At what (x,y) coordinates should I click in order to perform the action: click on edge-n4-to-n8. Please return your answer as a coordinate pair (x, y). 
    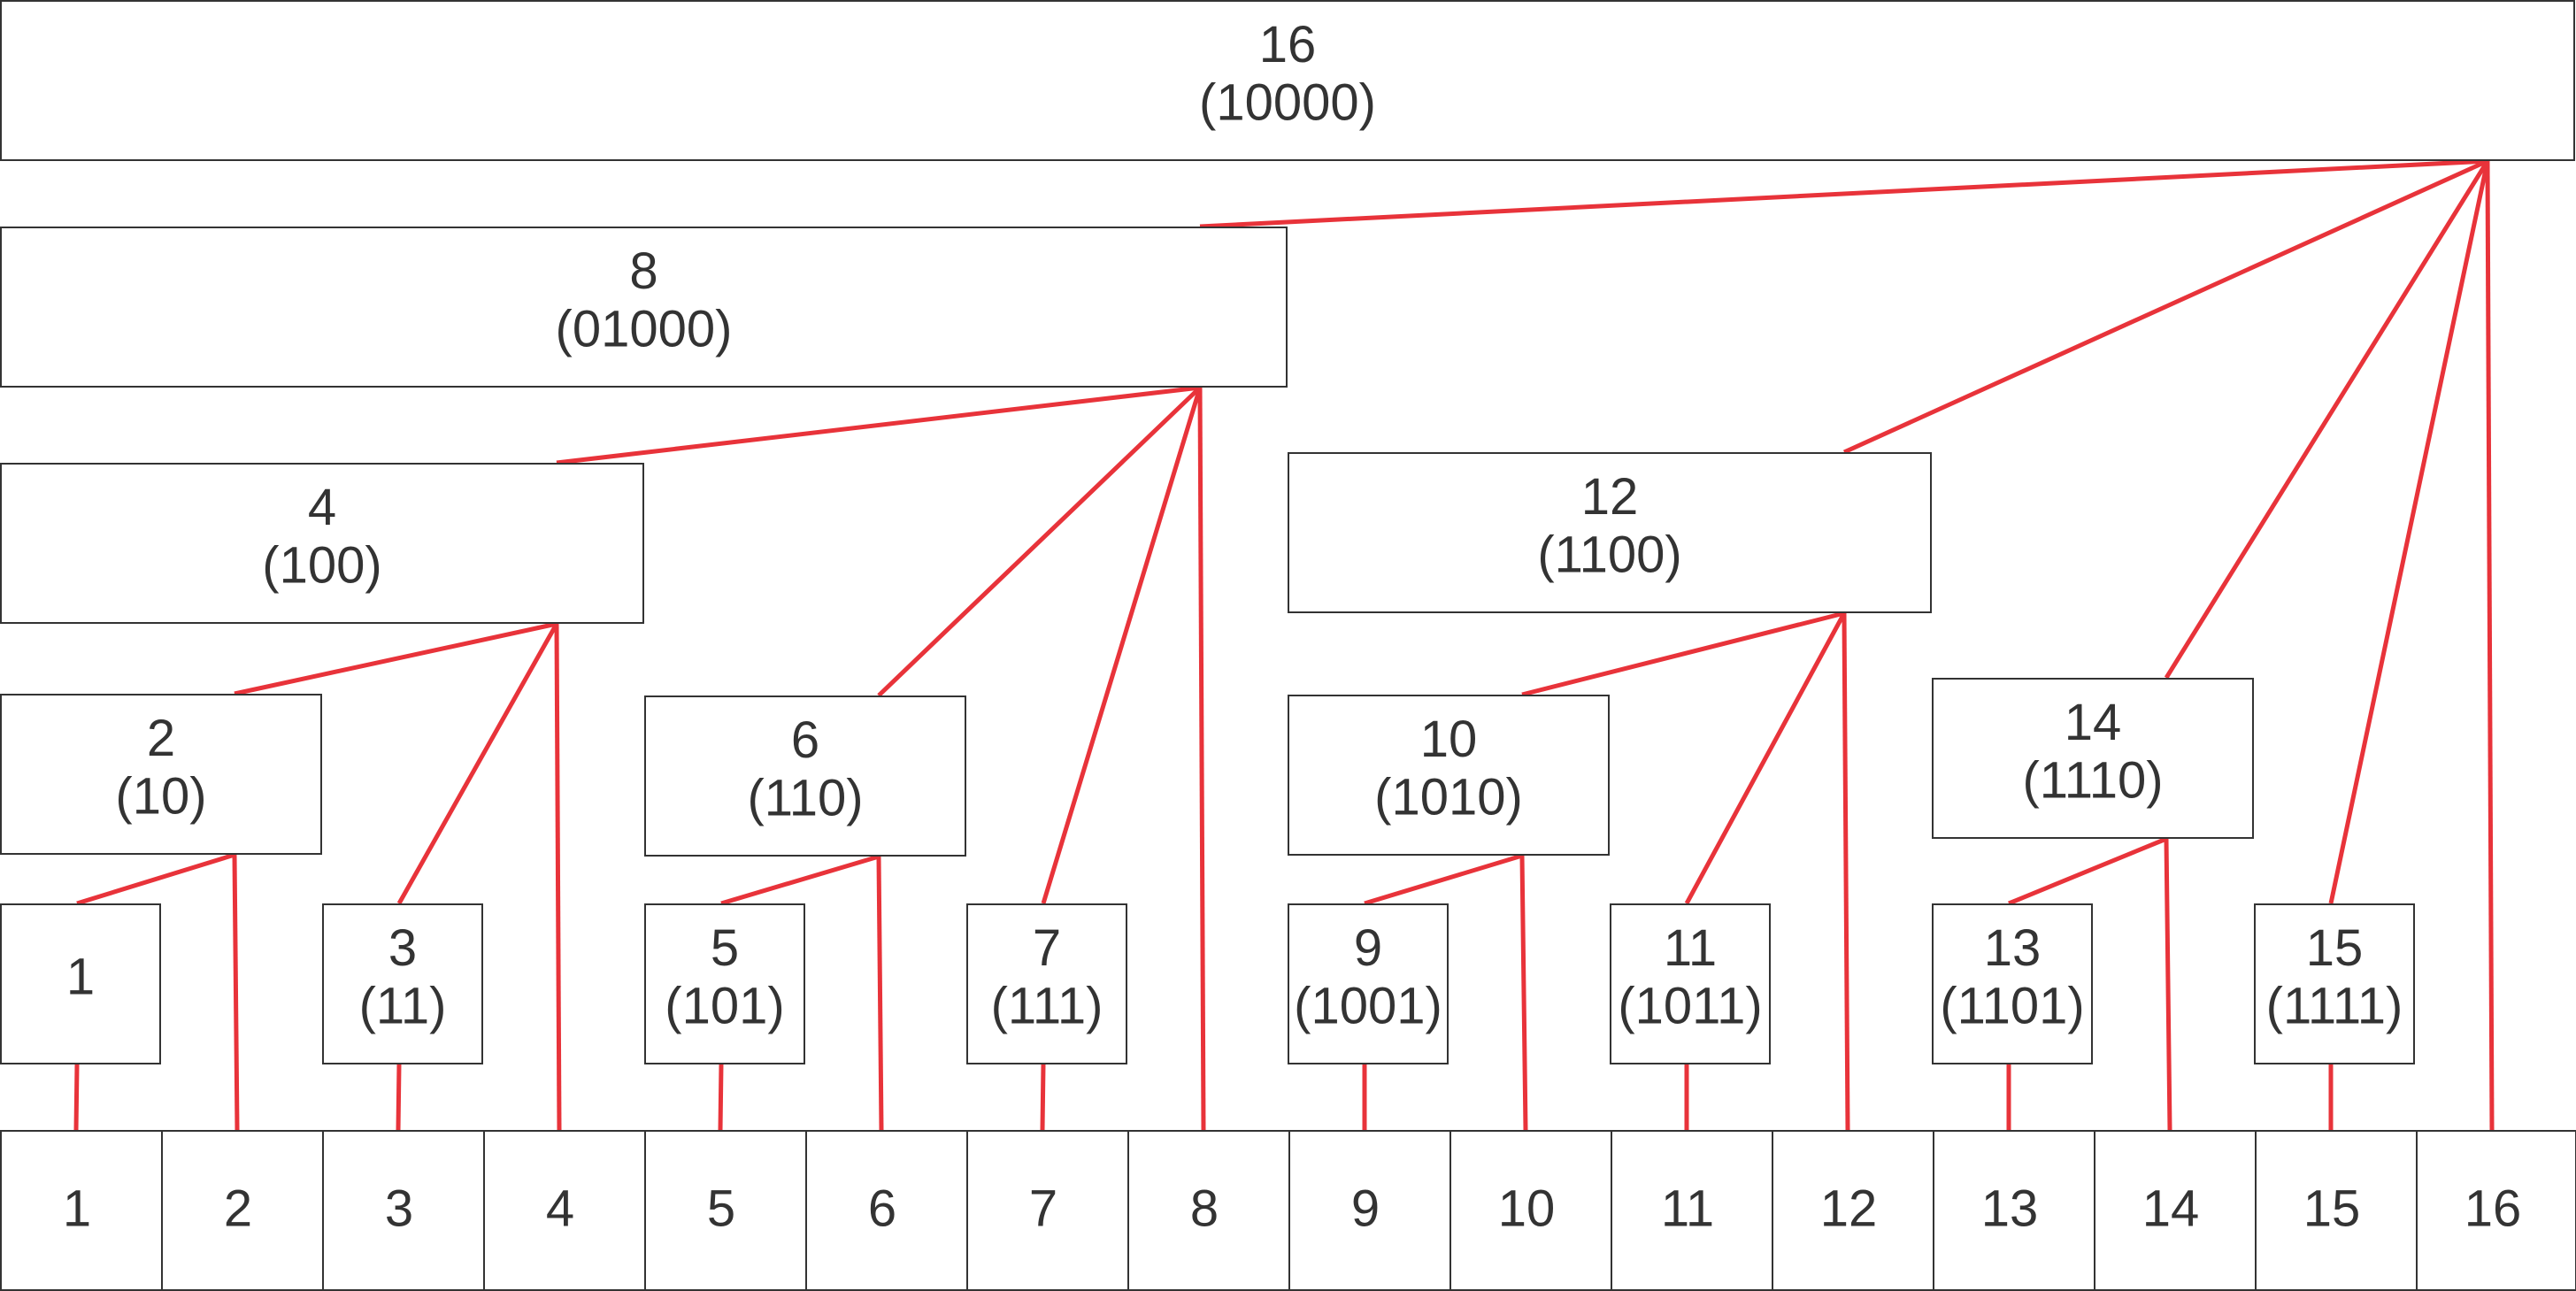
    Looking at the image, I should click on (878, 425).